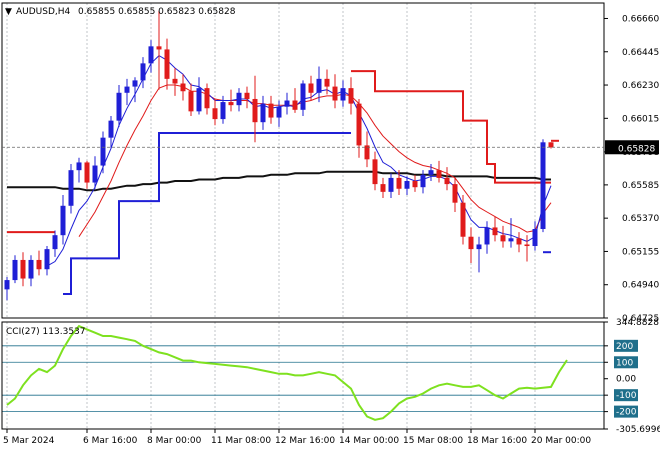 This screenshot has width=660, height=450. I want to click on y-tick-label: 0.66230, so click(640, 86).